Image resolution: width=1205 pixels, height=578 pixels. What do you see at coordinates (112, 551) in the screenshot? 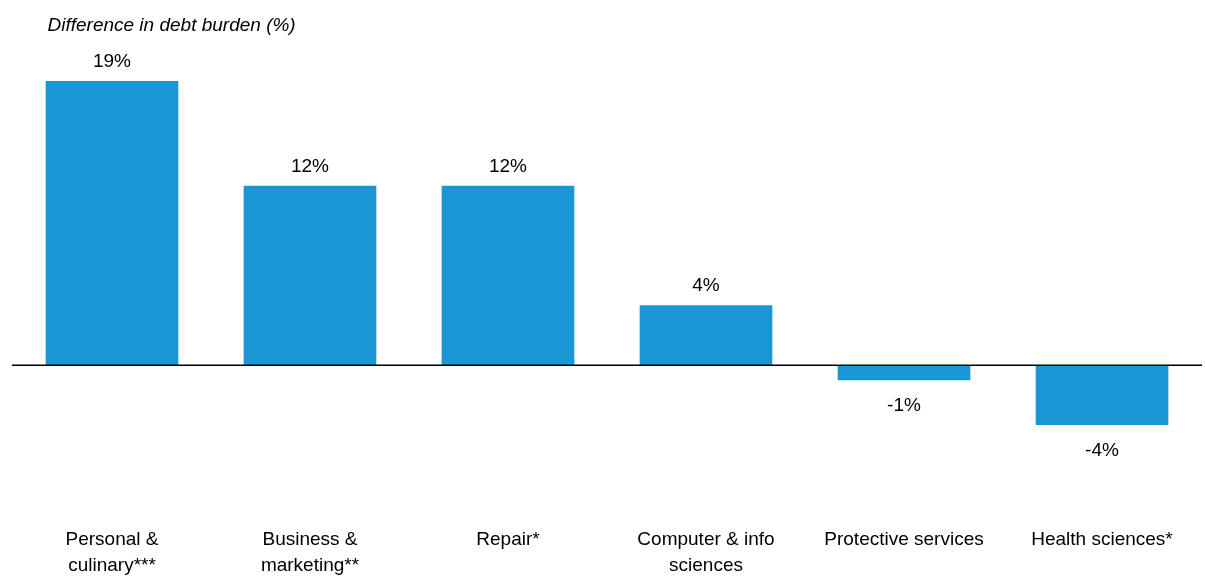
I see `x-tick-label: Personal & culinary***` at bounding box center [112, 551].